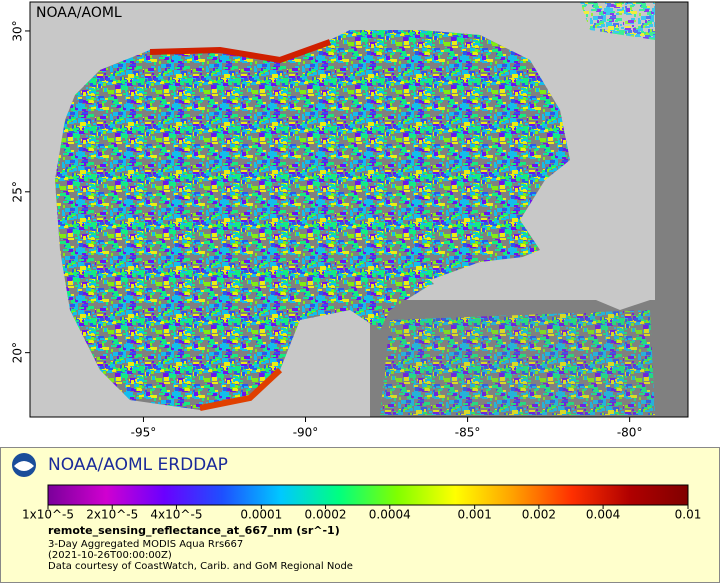 The height and width of the screenshot is (583, 720). I want to click on lon-tick-label: -80°, so click(630, 433).